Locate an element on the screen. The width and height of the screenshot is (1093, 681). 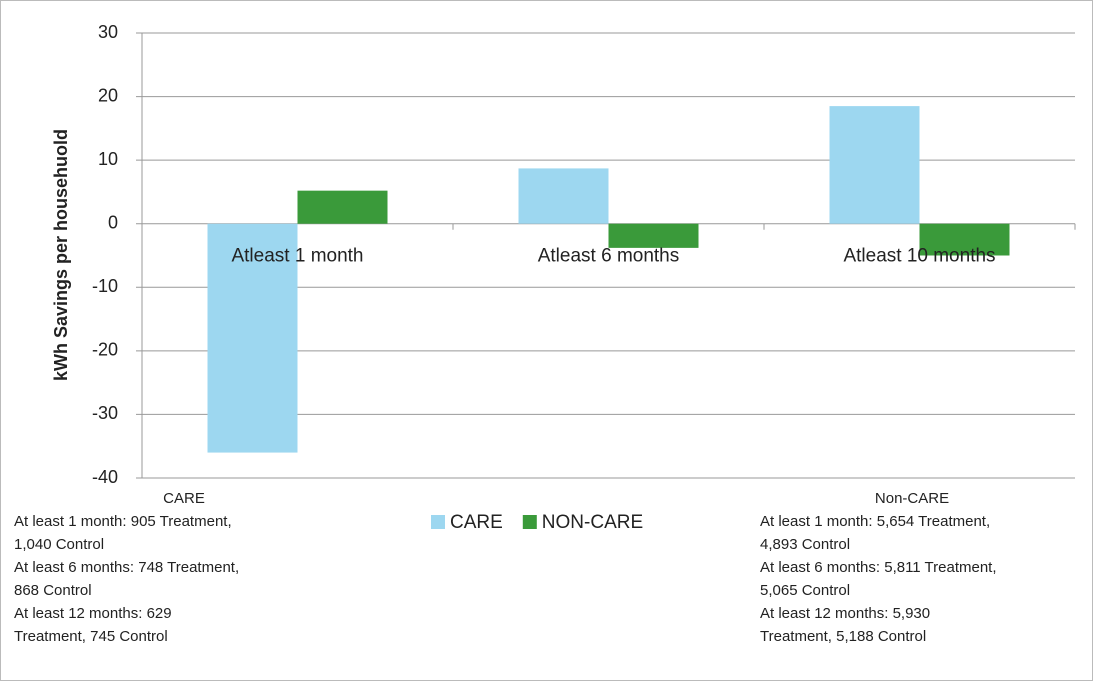
x-tick-label: Atleast 10 months is located at coordinates (919, 256).